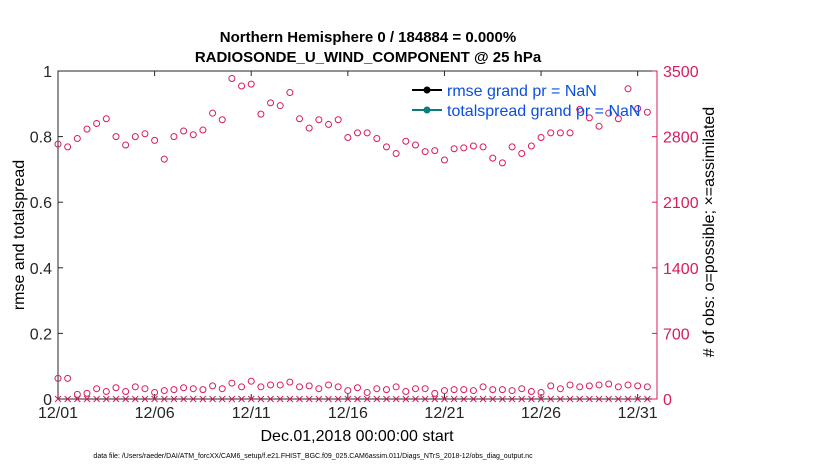  What do you see at coordinates (41, 138) in the screenshot?
I see `left-y-tick-label: 0.8` at bounding box center [41, 138].